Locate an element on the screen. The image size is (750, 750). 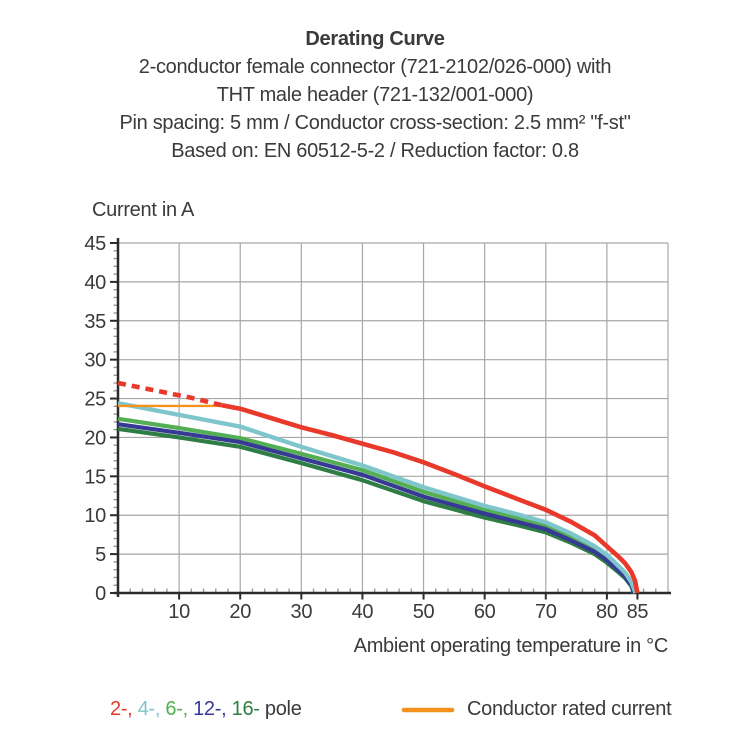
y-tick-label: 10 is located at coordinates (95, 516).